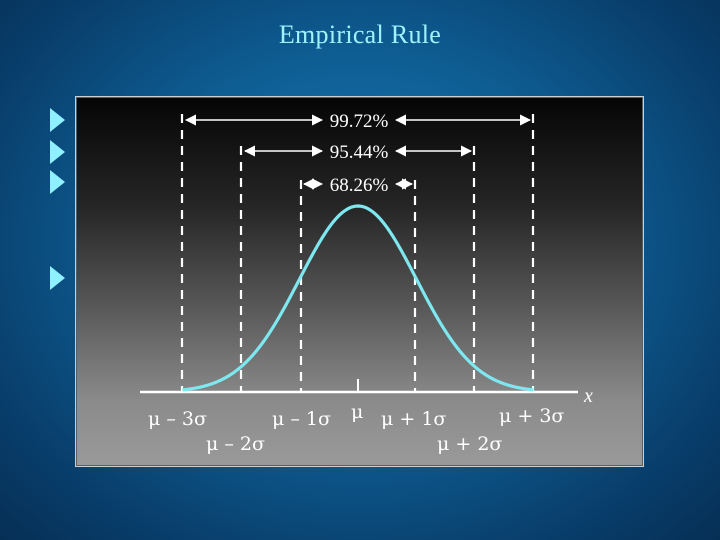  Describe the element at coordinates (469, 444) in the screenshot. I see `label-mu-plus-2-sigma: μ + 2σ` at that location.